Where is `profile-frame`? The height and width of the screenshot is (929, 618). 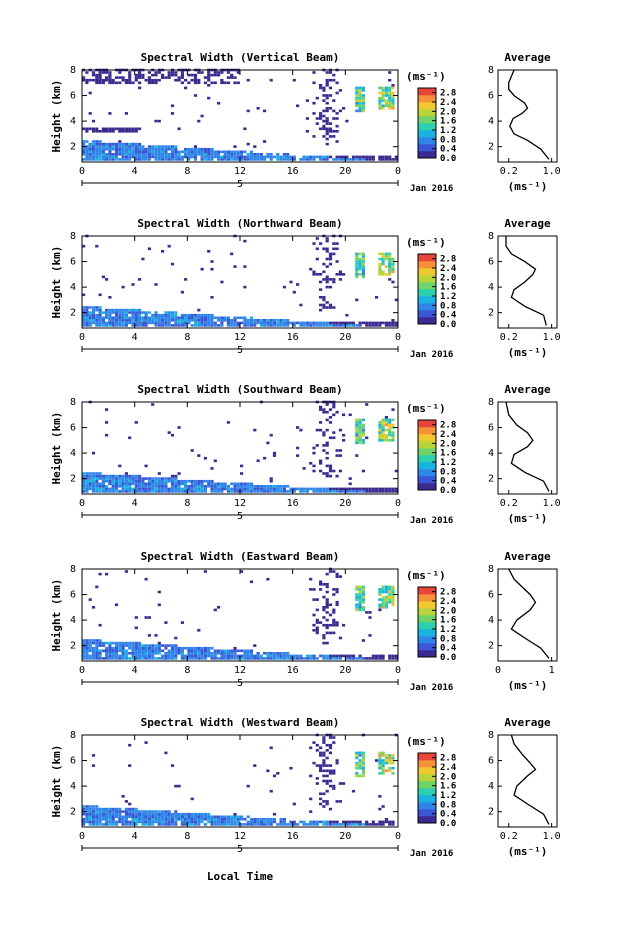
profile-frame is located at coordinates (527, 116).